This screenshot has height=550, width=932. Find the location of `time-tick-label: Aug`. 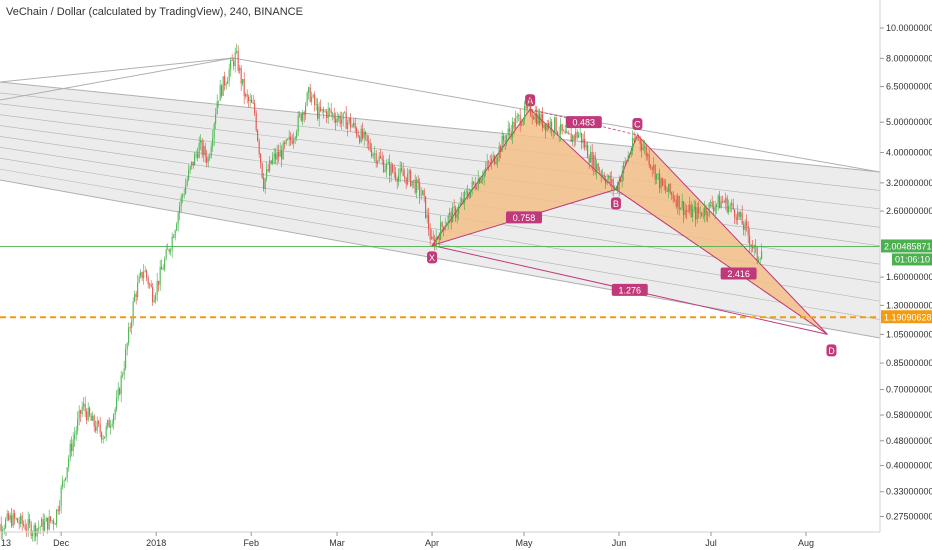

time-tick-label: Aug is located at coordinates (806, 543).